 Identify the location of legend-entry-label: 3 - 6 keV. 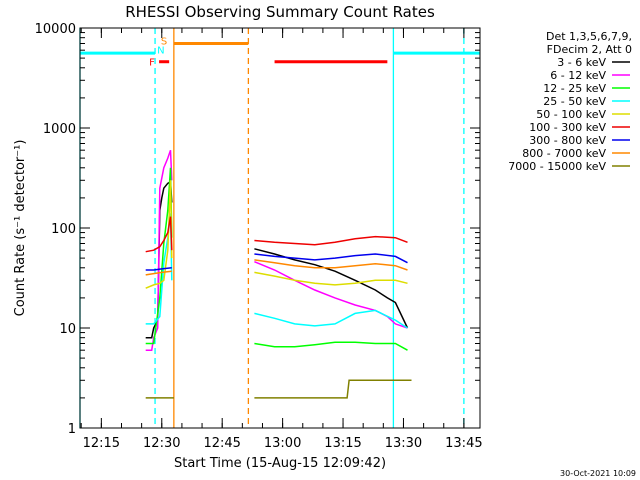
(581, 62).